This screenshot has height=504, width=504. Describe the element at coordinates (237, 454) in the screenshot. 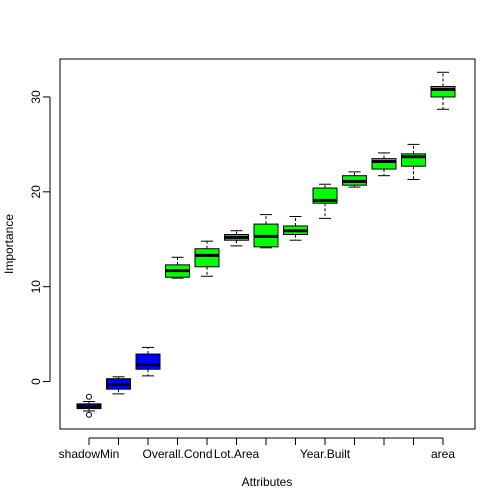

I see `x-tick-label: Lot.Area` at that location.